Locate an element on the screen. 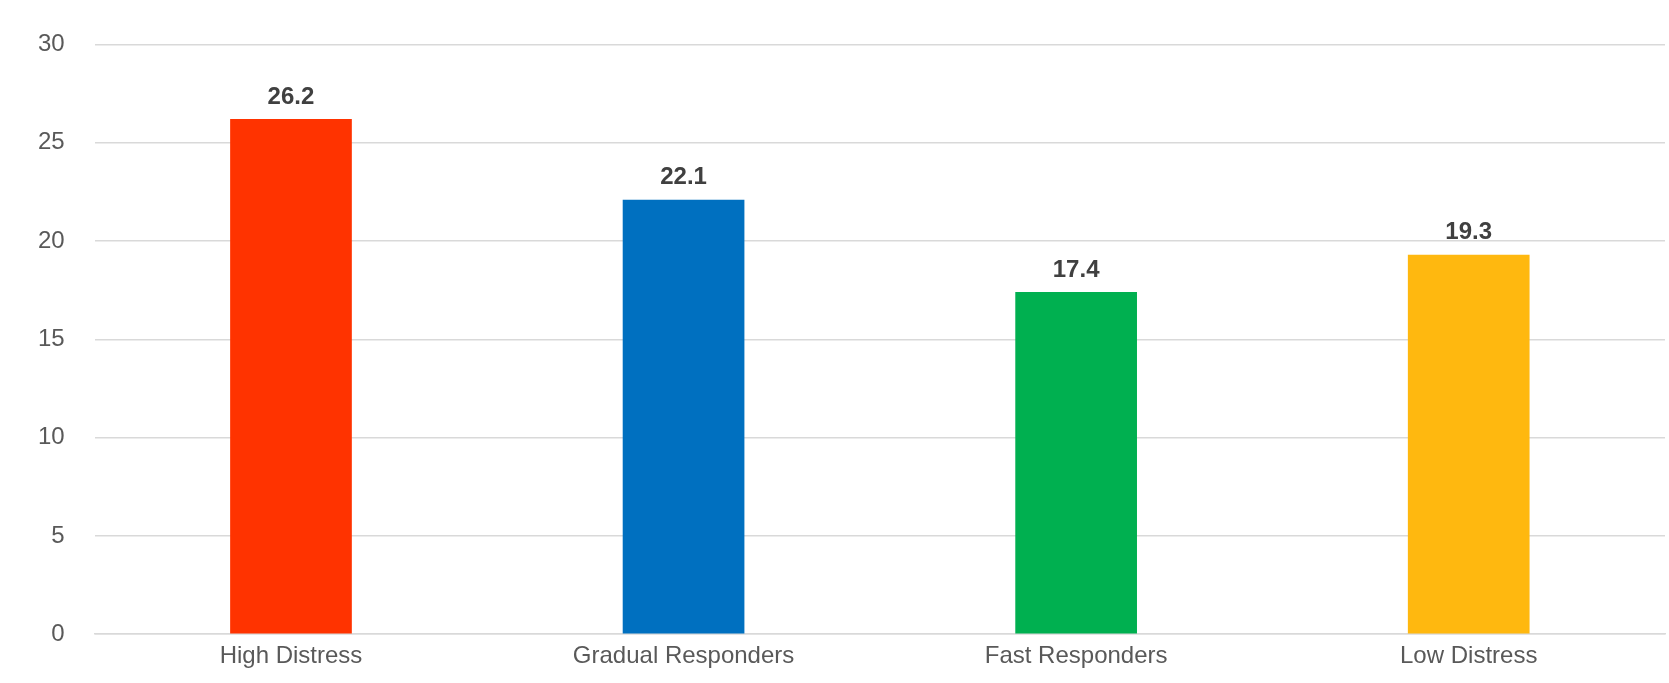 The width and height of the screenshot is (1669, 683). data-label: 26.2 is located at coordinates (291, 95).